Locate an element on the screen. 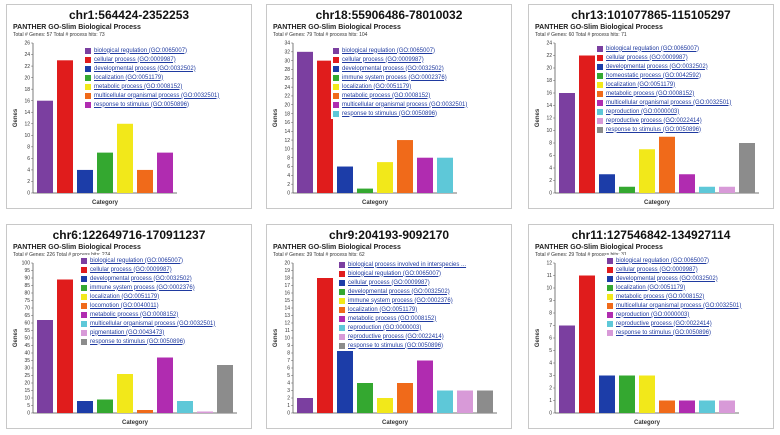  legend-label-link: locomotion (GO:0040011) is located at coordinates (124, 305).